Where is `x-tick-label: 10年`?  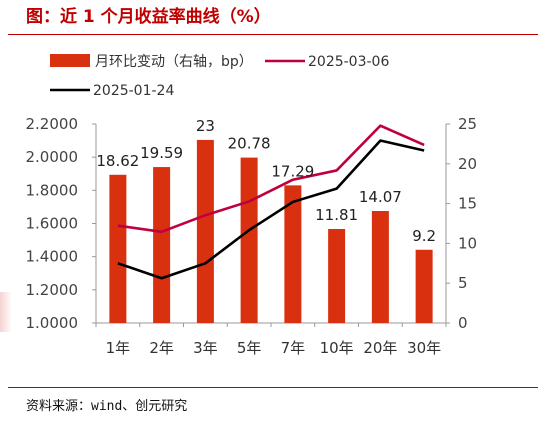
x-tick-label: 10年 is located at coordinates (337, 348).